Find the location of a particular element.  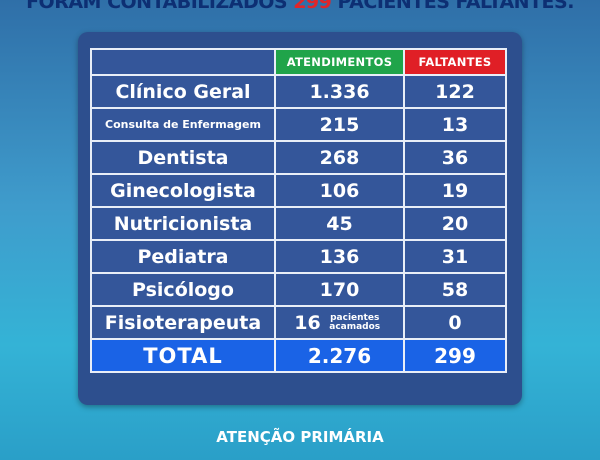

table-row: Ginecologista 106 19 is located at coordinates (298, 190).